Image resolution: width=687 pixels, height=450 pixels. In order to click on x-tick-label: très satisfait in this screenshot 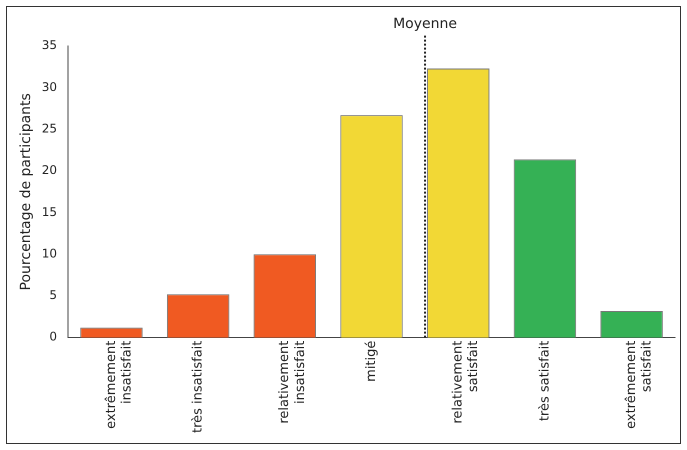, I will do `click(544, 381)`.